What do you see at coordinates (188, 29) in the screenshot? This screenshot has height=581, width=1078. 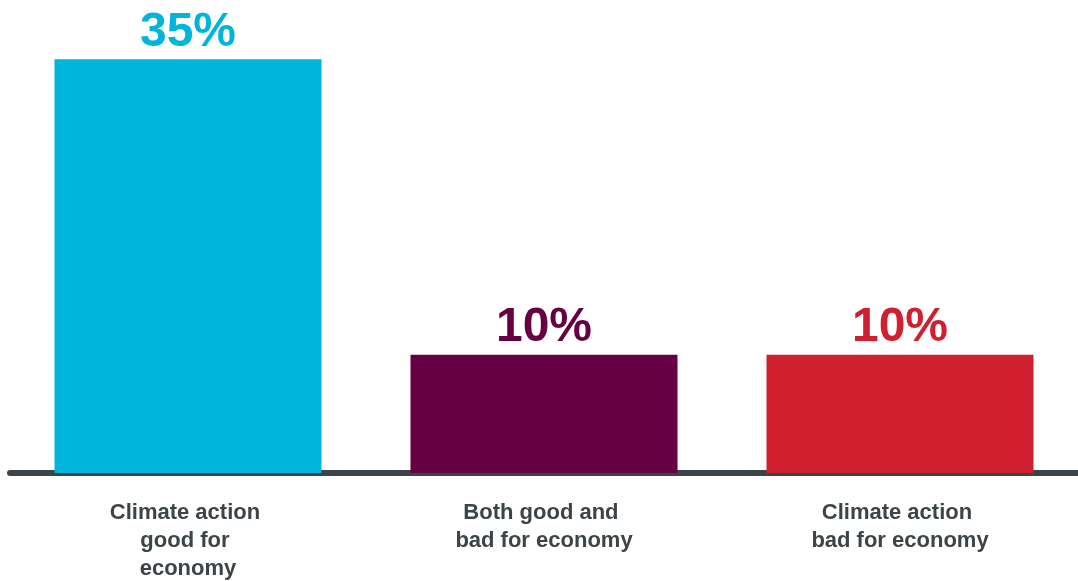 I see `data-label: 35%` at bounding box center [188, 29].